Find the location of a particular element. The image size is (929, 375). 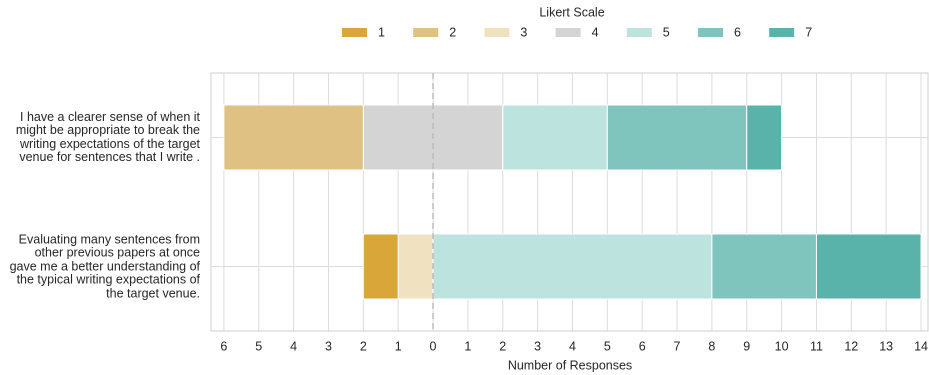

legend-label: 1 is located at coordinates (381, 32).